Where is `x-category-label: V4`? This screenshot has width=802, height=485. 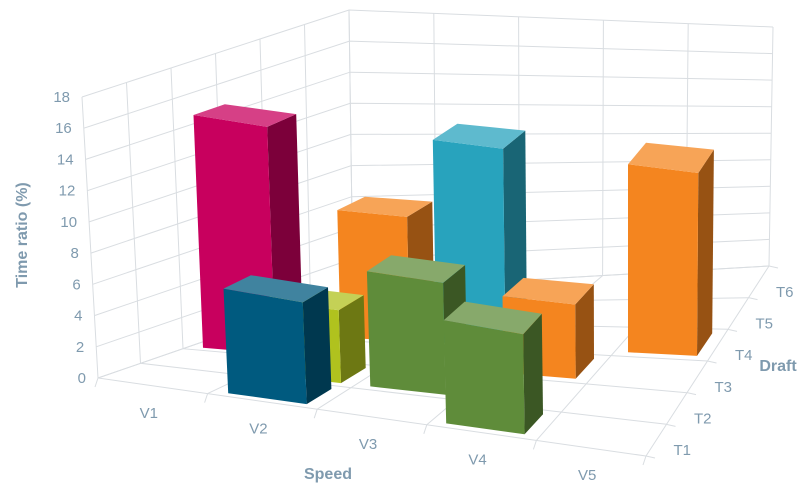 x-category-label: V4 is located at coordinates (477, 460).